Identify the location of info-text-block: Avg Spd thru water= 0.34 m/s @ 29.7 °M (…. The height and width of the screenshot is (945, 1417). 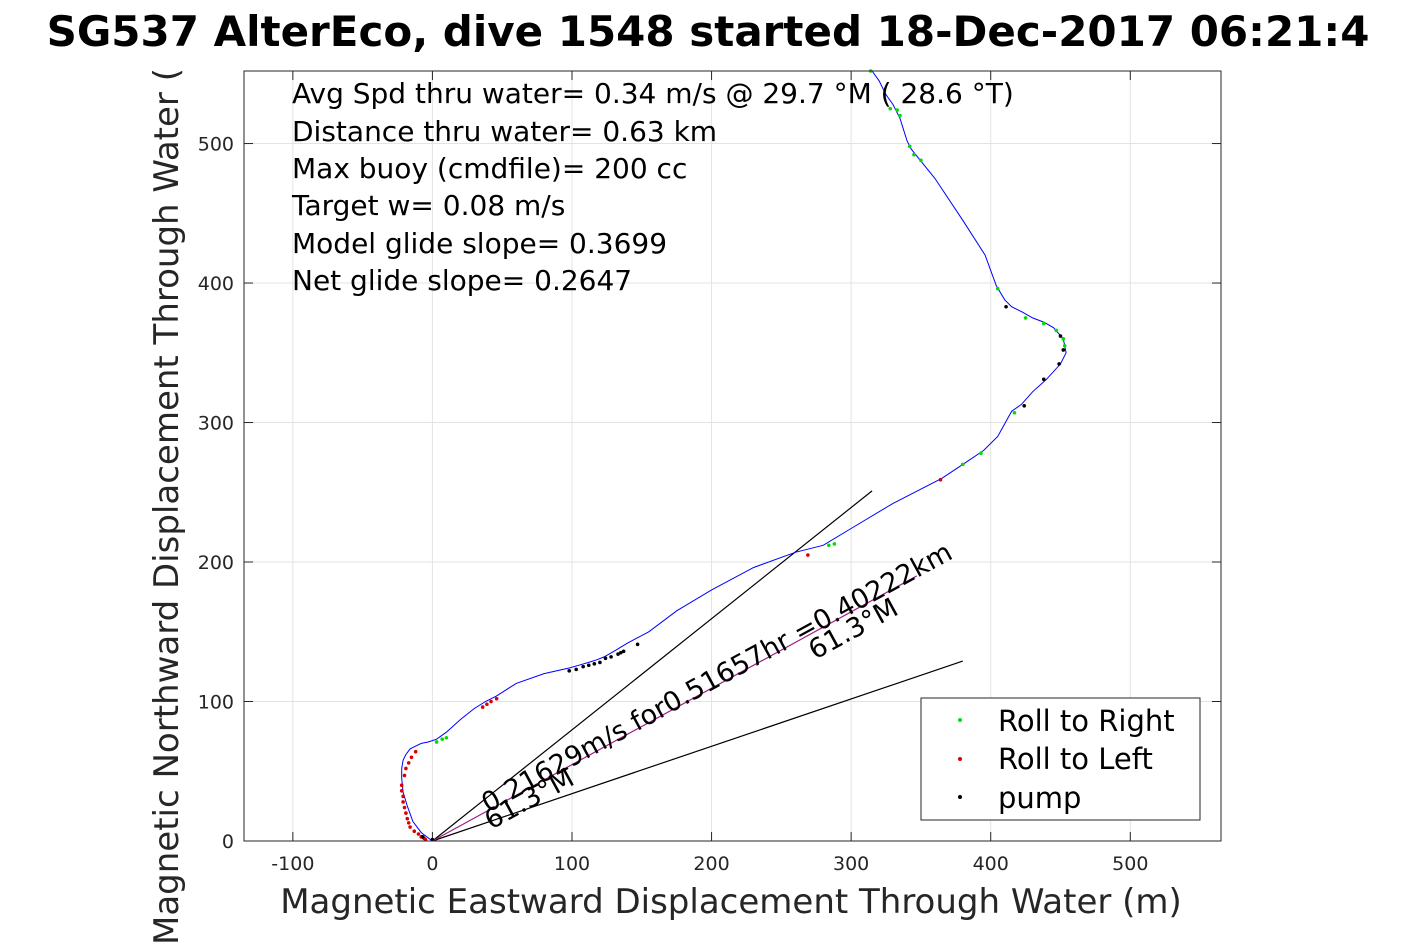
(652, 187).